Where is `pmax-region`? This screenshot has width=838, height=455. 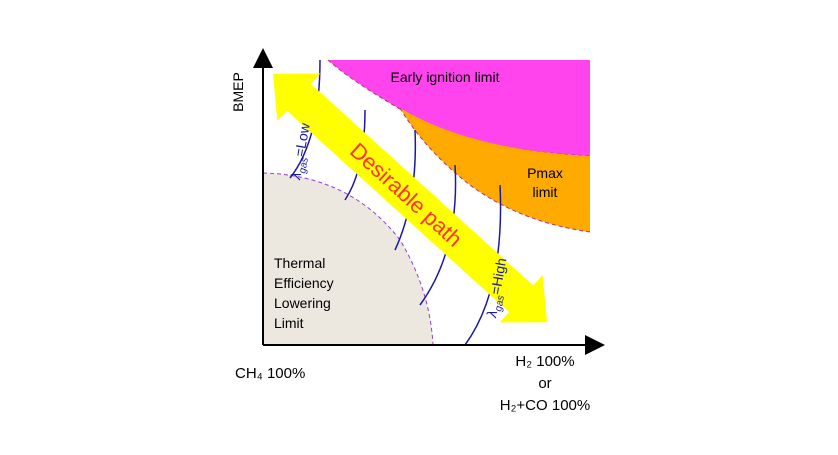 pmax-region is located at coordinates (495, 170).